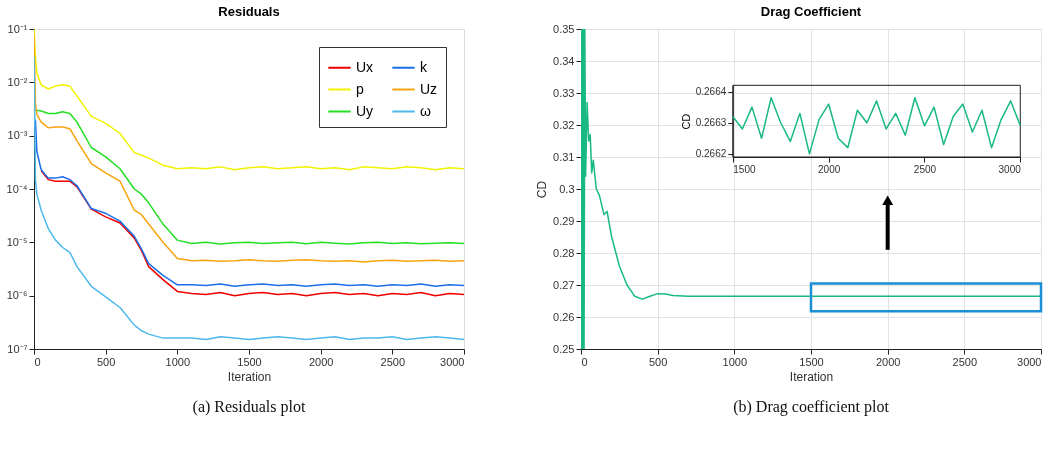 The height and width of the screenshot is (466, 1054). Describe the element at coordinates (360, 88) in the screenshot. I see `legend-label: p` at that location.